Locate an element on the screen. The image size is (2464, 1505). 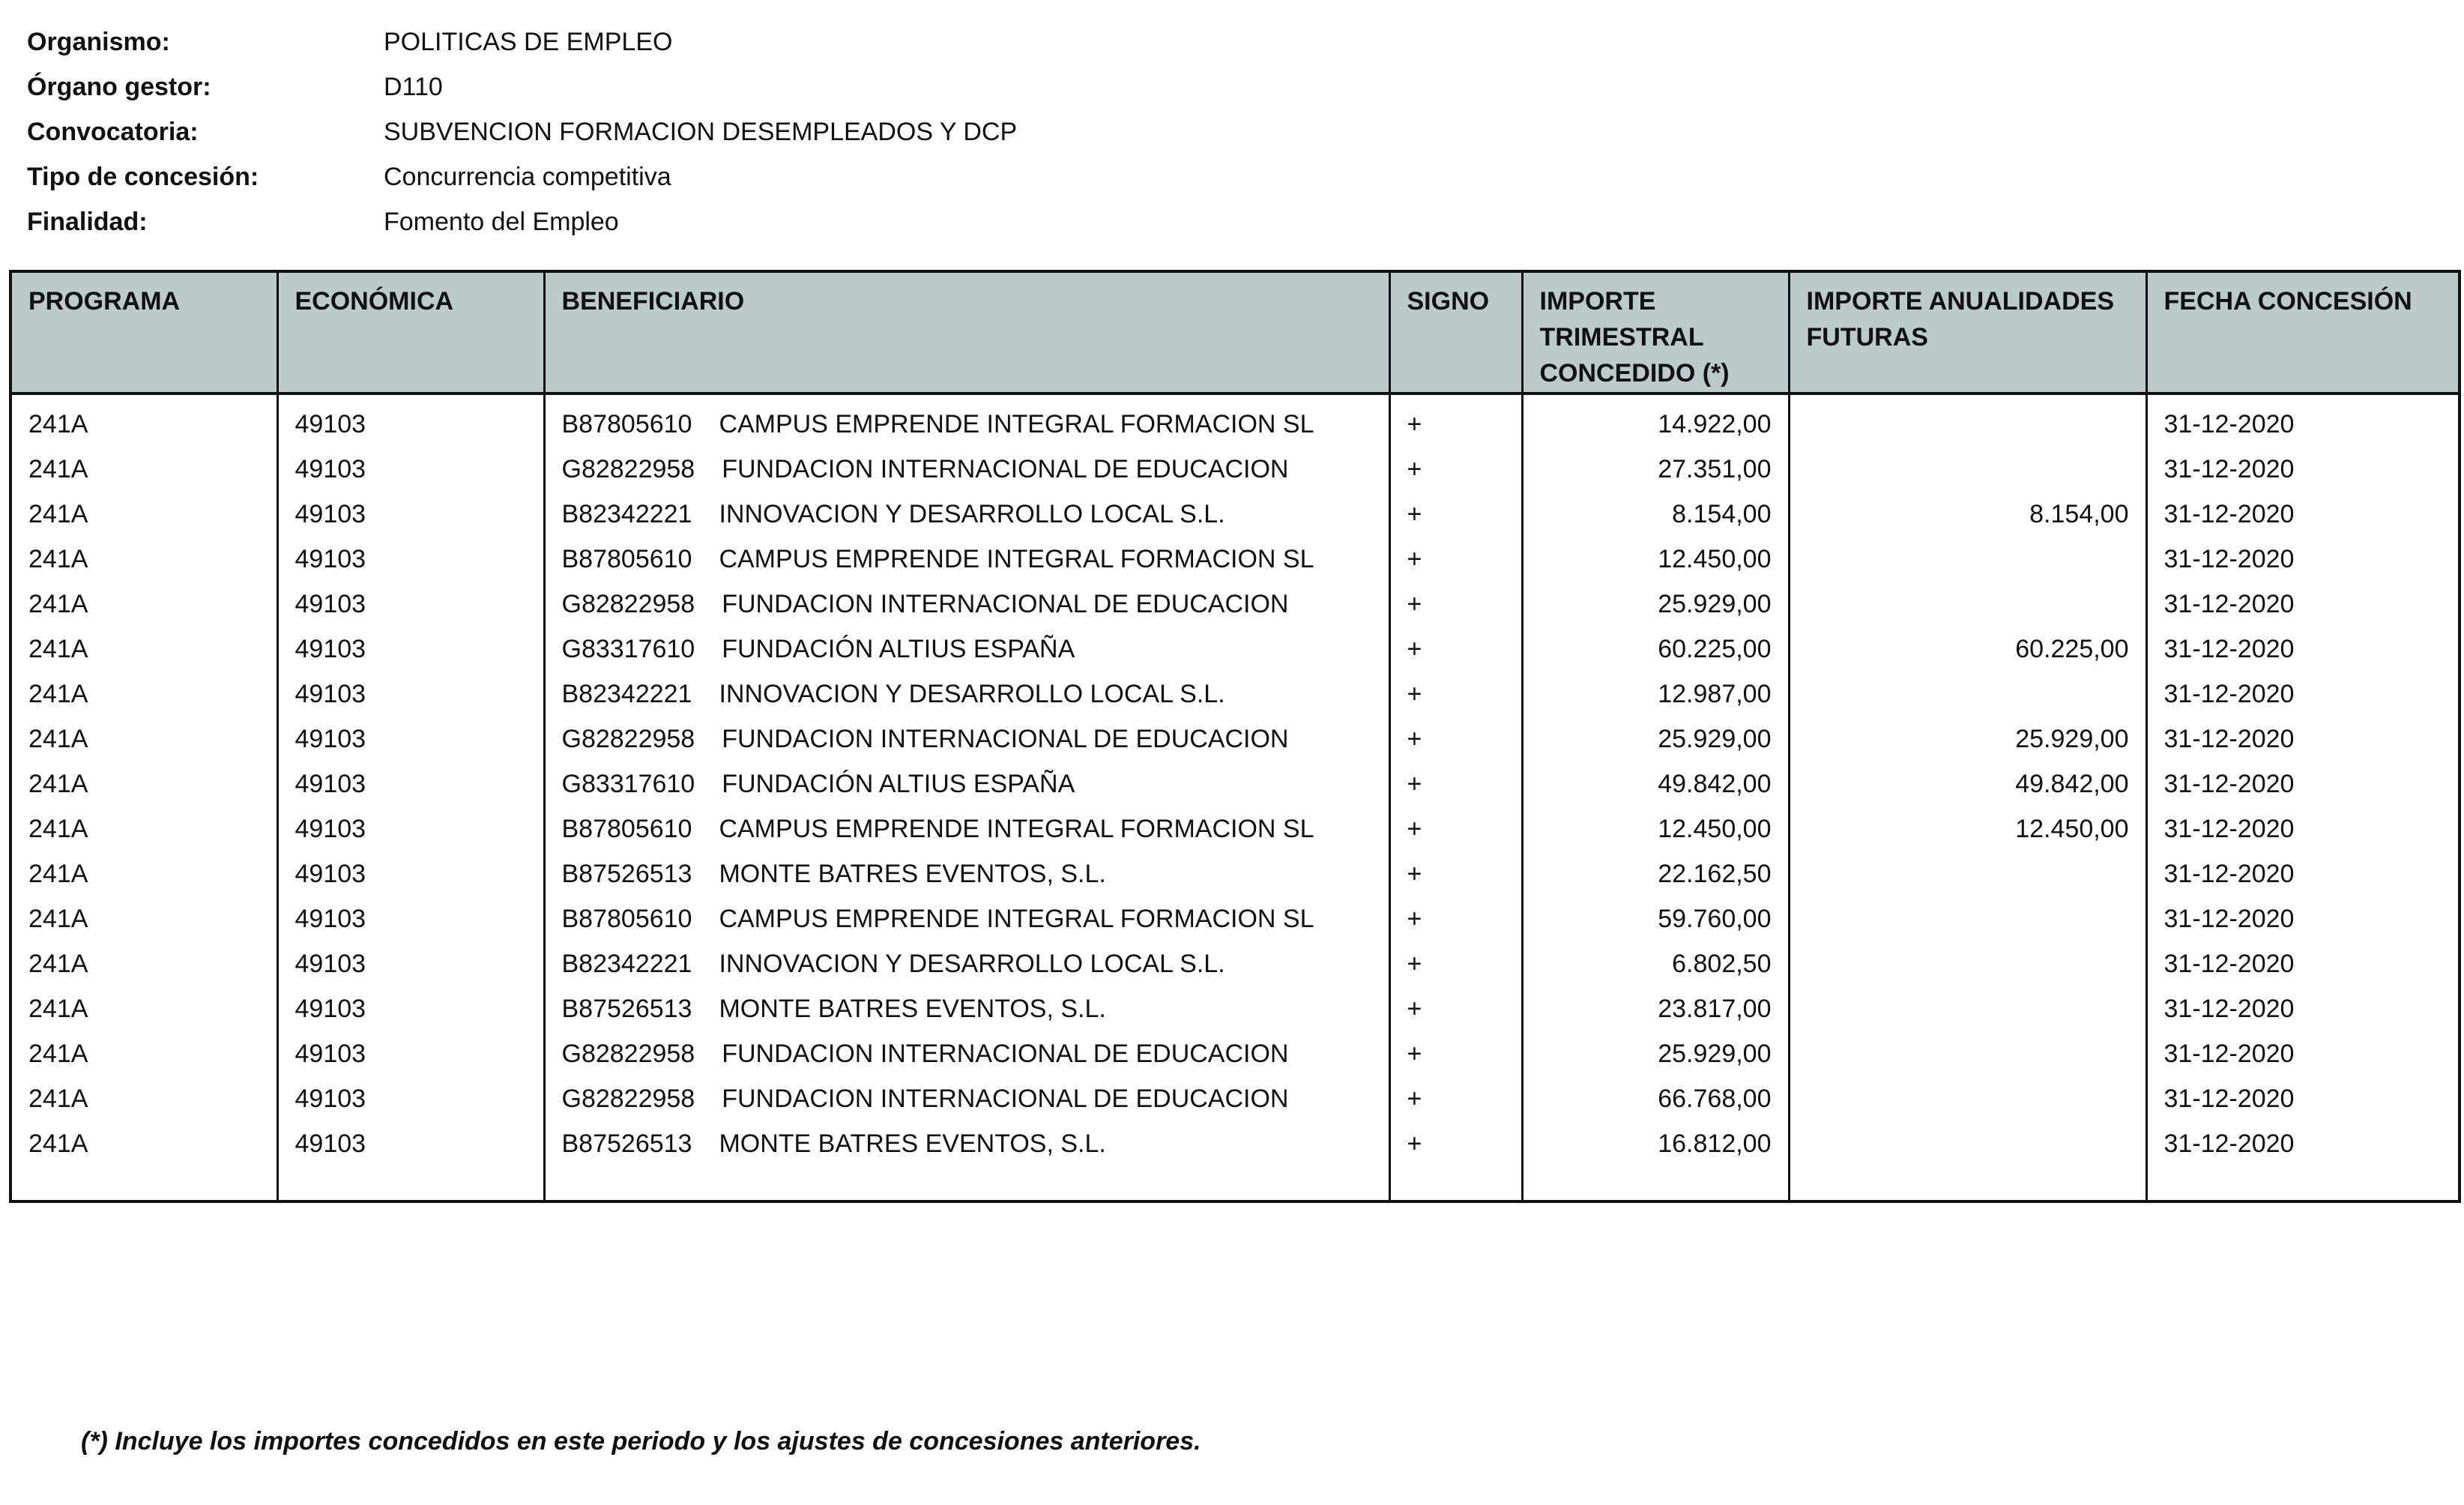
beneficiary-nif: G83317610 is located at coordinates (628, 649).